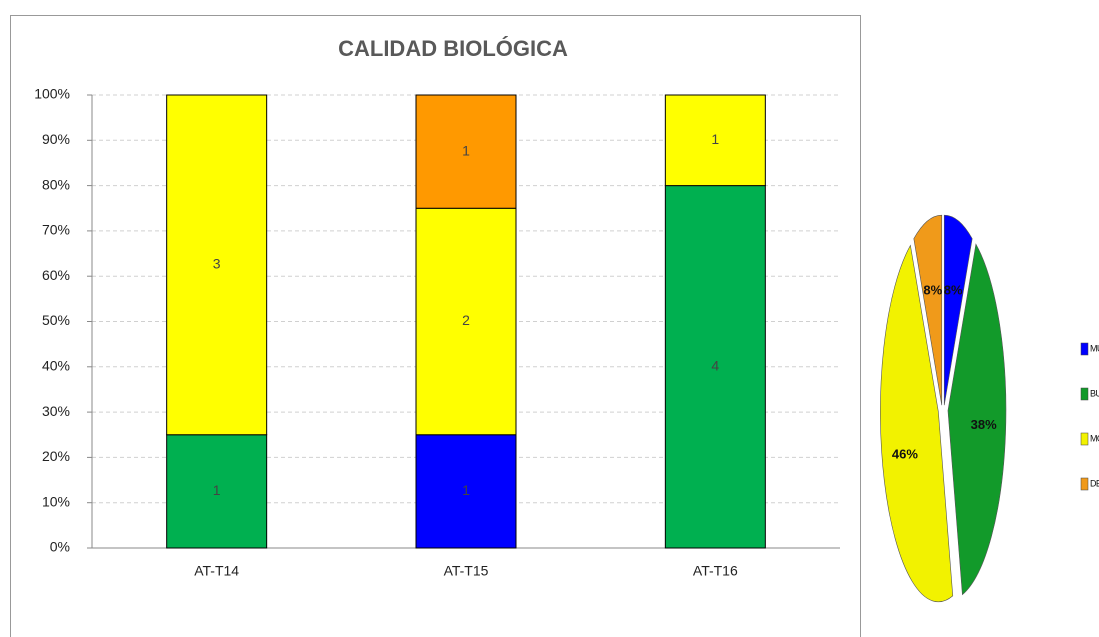 Image resolution: width=1099 pixels, height=637 pixels. What do you see at coordinates (453, 48) in the screenshot?
I see `chart-title: CALIDAD BIOLÓGICA` at bounding box center [453, 48].